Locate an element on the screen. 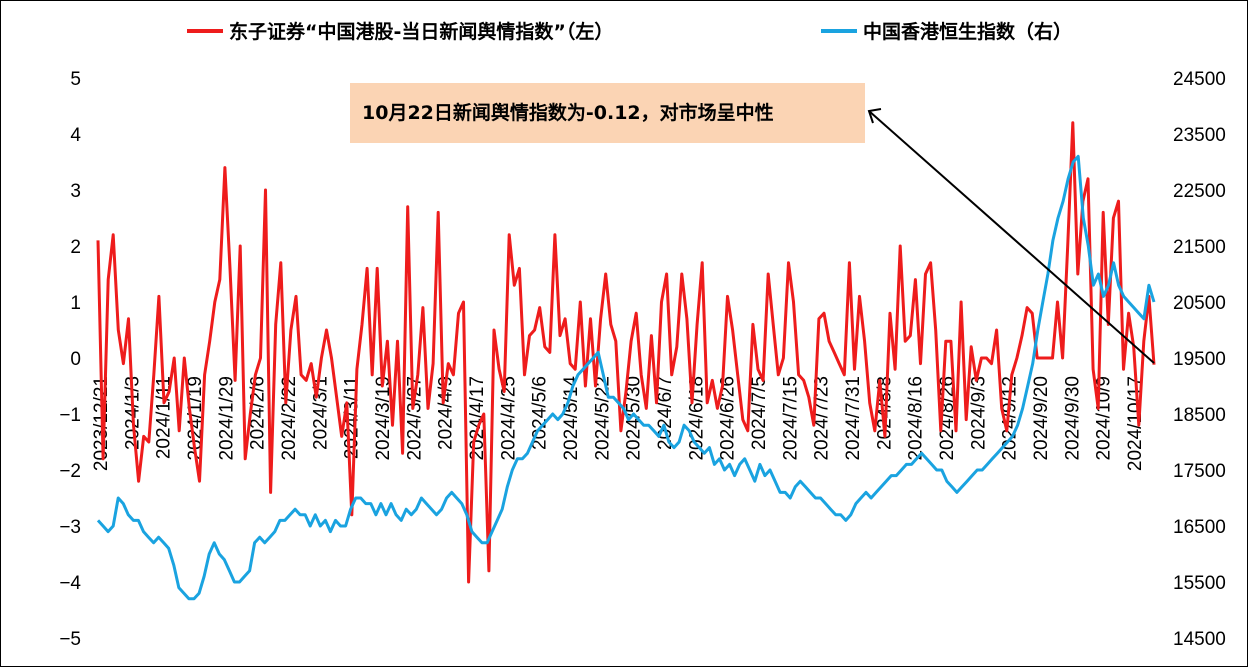  x-tick-label: 2024/5/14 is located at coordinates (571, 418).